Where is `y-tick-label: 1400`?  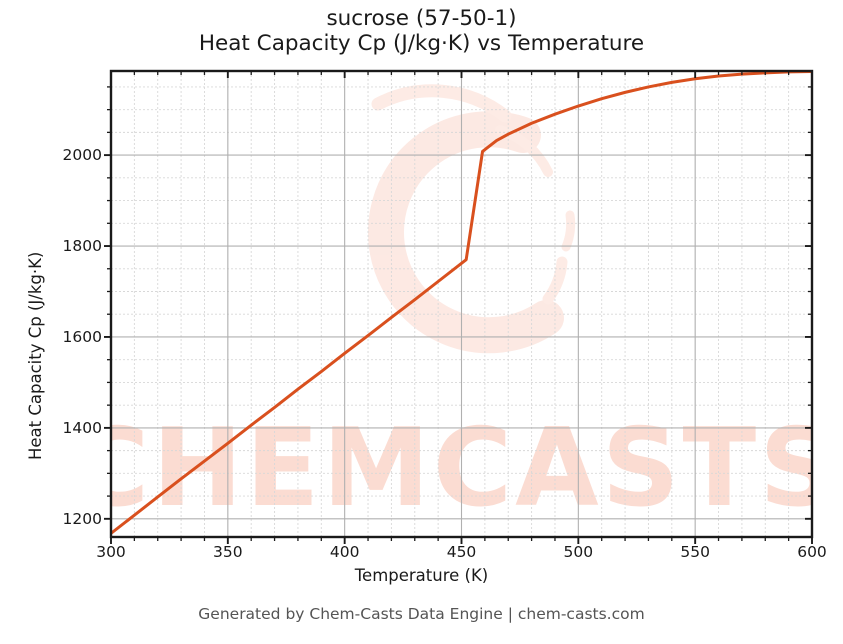 y-tick-label: 1400 is located at coordinates (82, 427).